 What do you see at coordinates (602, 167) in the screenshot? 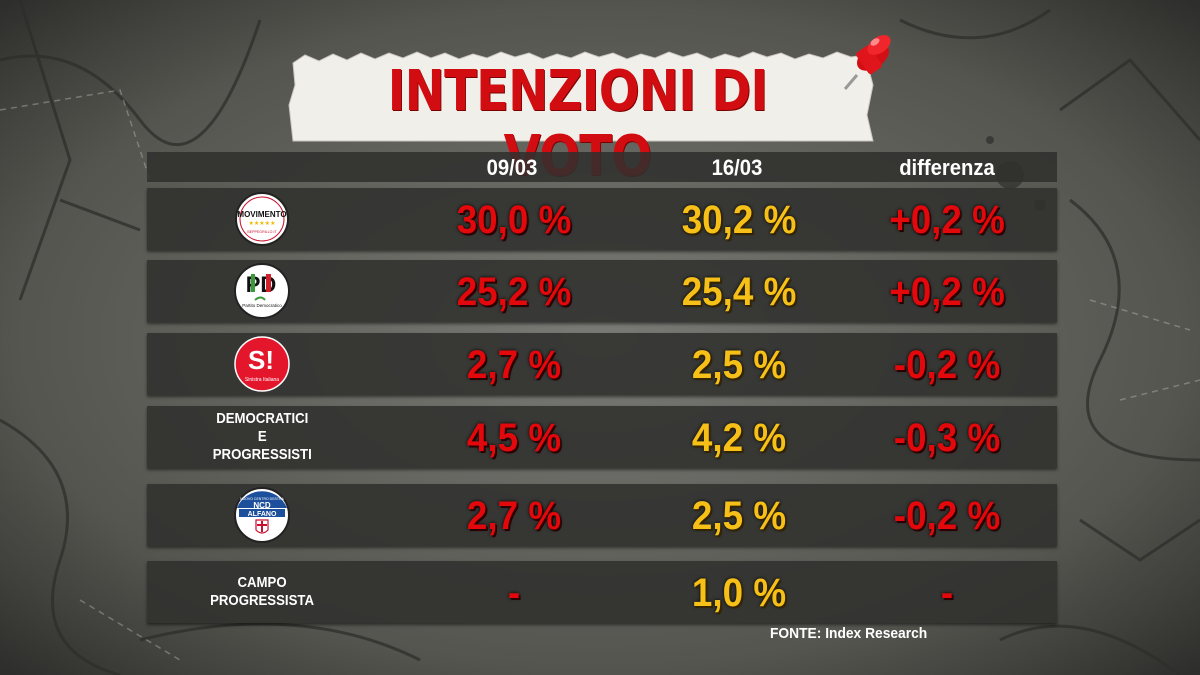
I see `column-header-row: 09/03 16/03 differenza` at bounding box center [602, 167].